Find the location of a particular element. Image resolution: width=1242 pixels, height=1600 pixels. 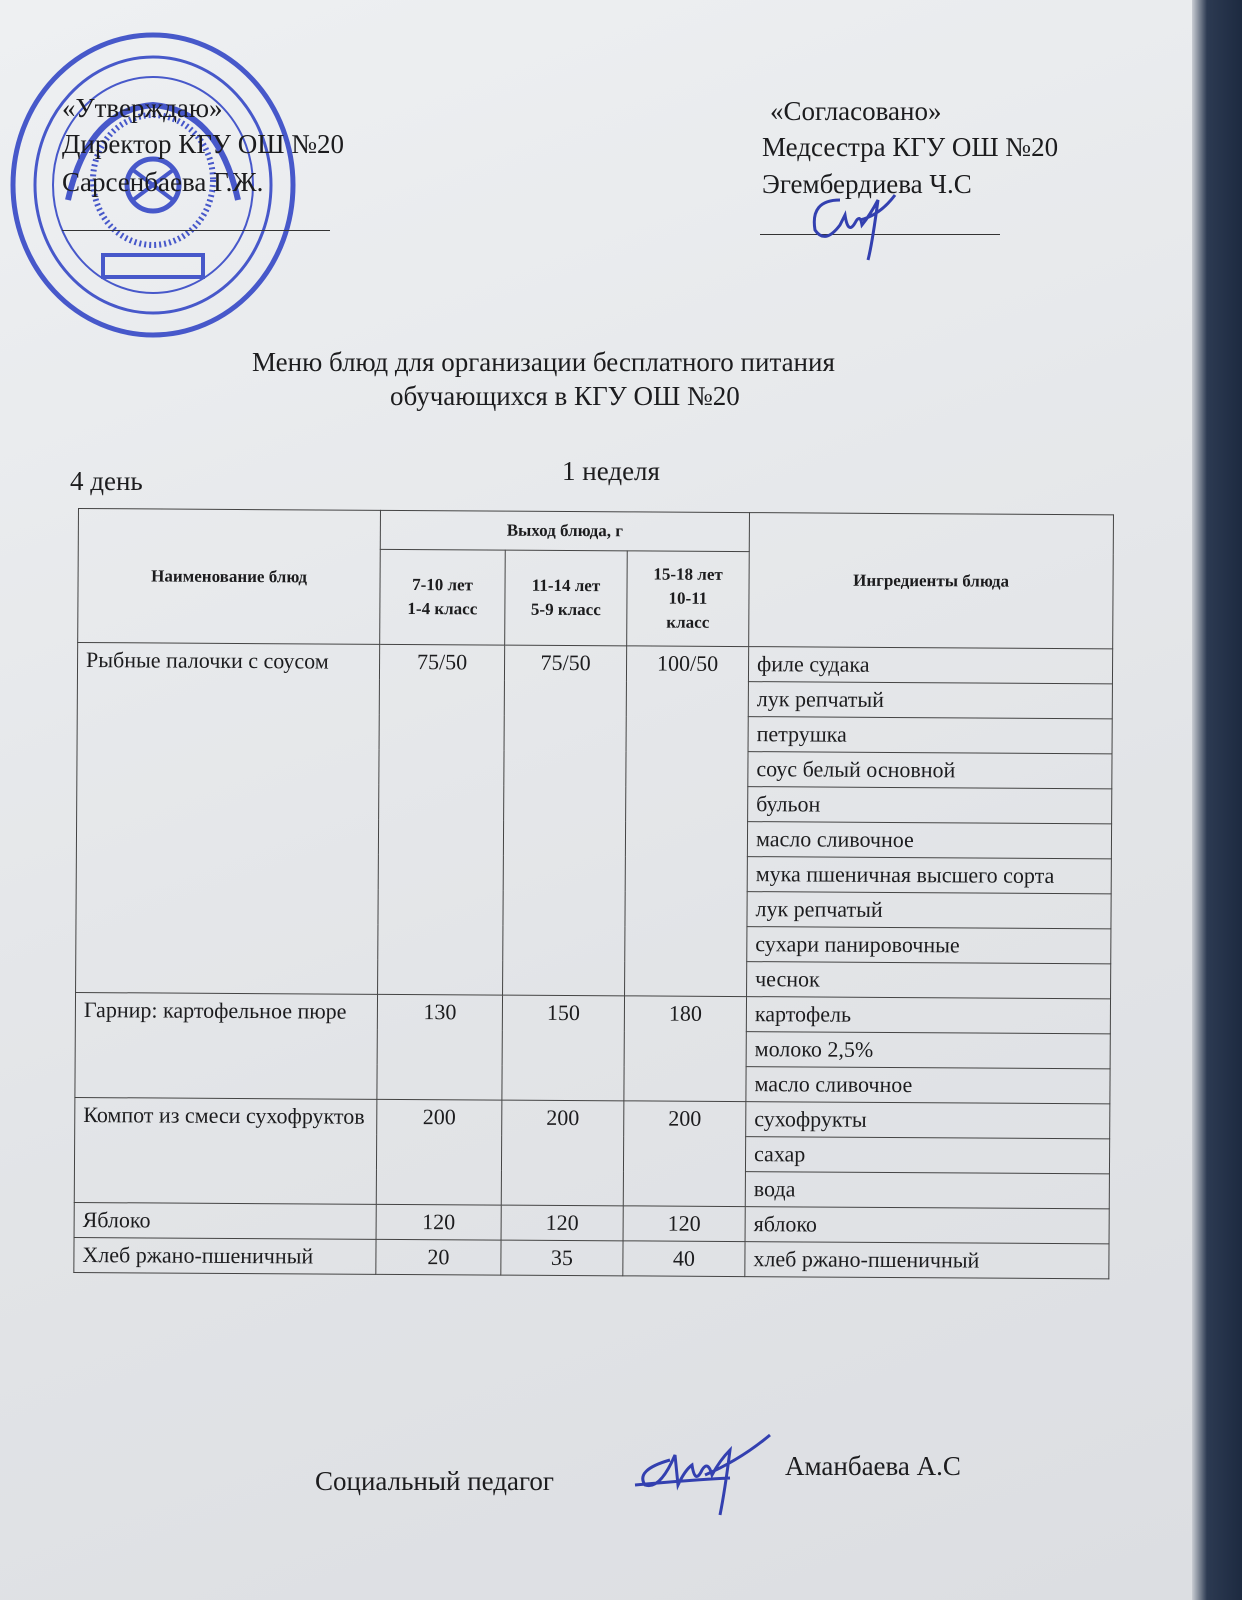

background-edge is located at coordinates (1217, 800).